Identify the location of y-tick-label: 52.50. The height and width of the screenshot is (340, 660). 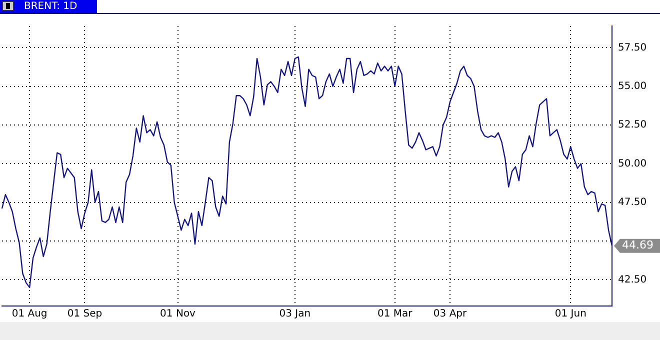
(632, 125).